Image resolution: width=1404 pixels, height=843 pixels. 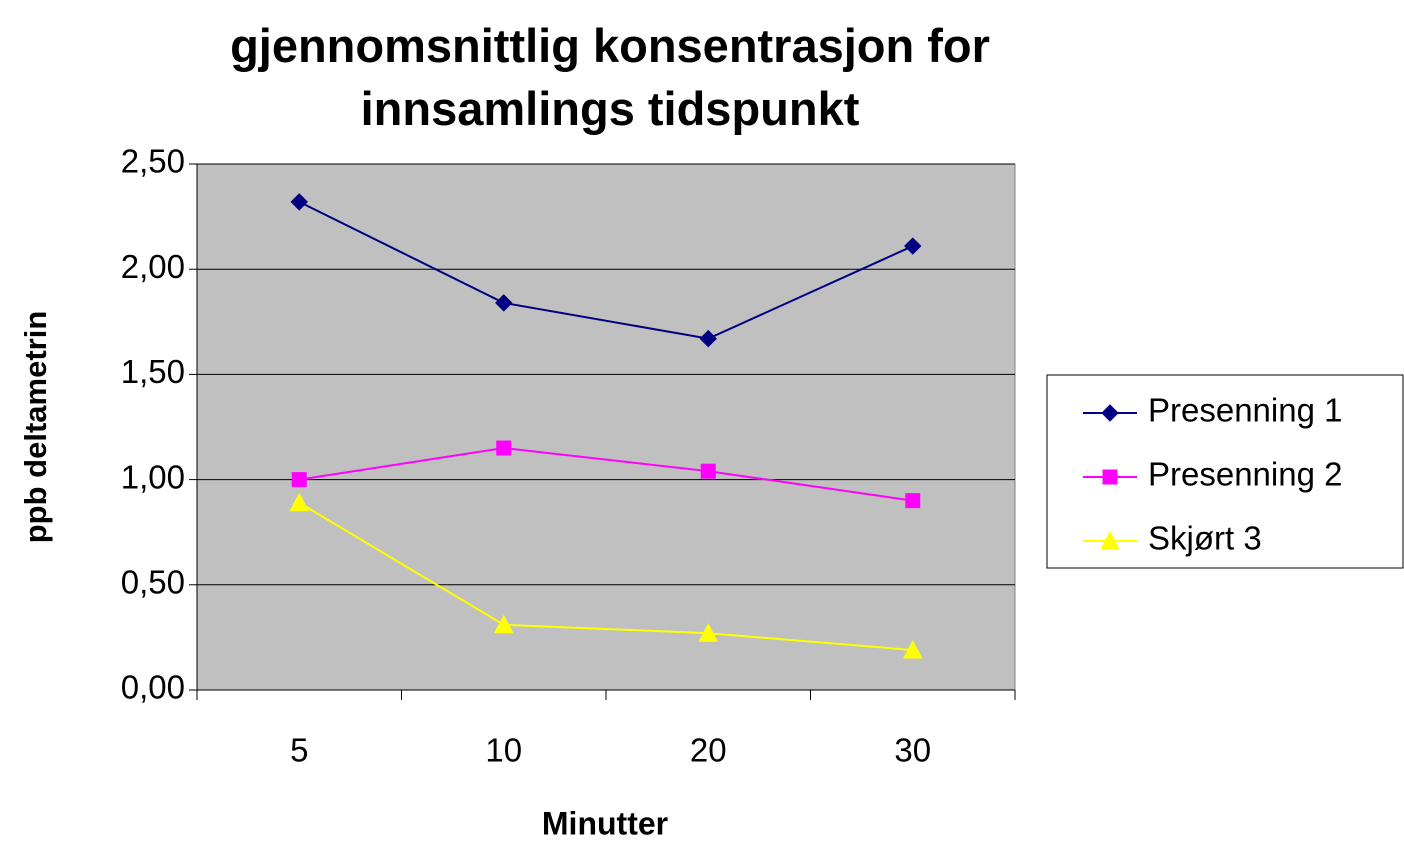 What do you see at coordinates (1245, 474) in the screenshot?
I see `legend-label: Presenning 2` at bounding box center [1245, 474].